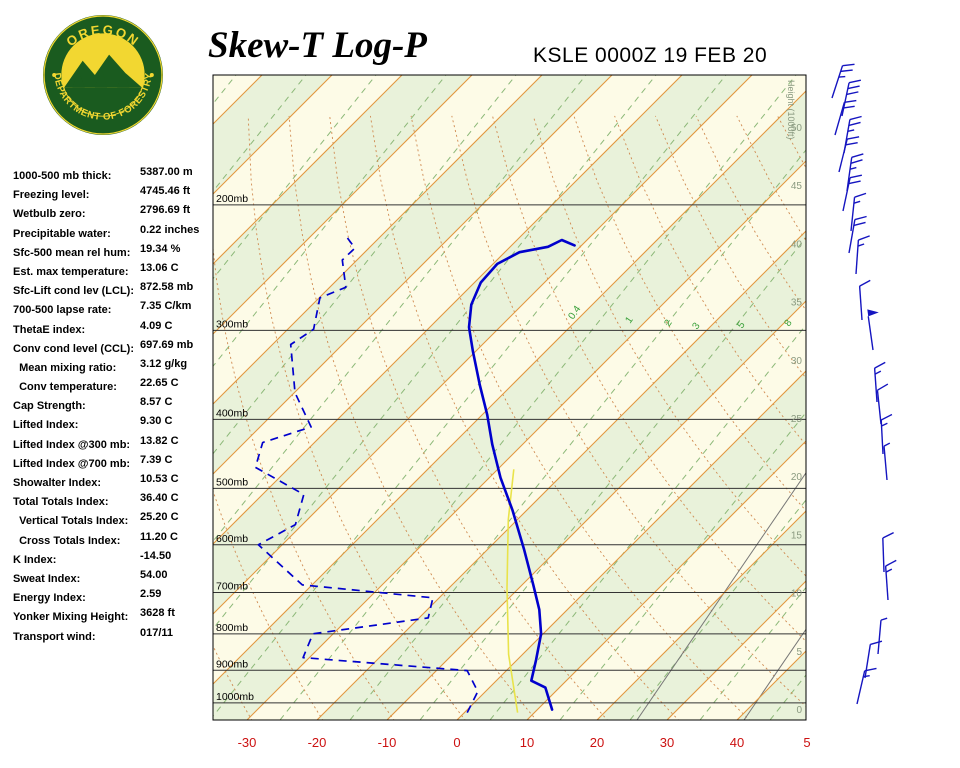 Image resolution: width=960 pixels, height=768 pixels. What do you see at coordinates (72, 252) in the screenshot?
I see `stat-label: Sfc-500 mean rel hum:` at bounding box center [72, 252].